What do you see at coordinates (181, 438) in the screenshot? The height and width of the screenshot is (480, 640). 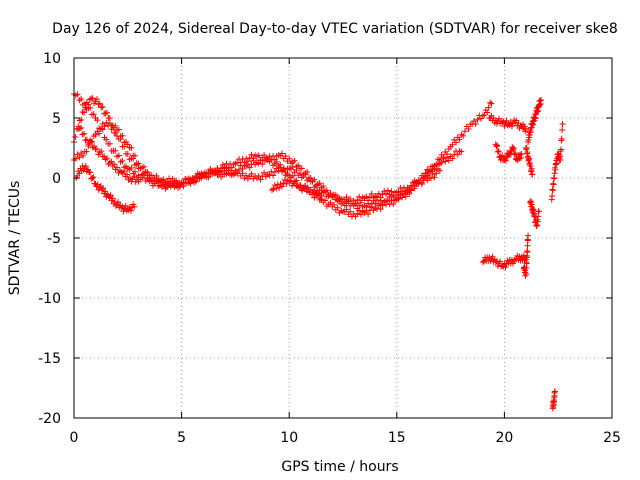 I see `x-tick-label: 5` at bounding box center [181, 438].